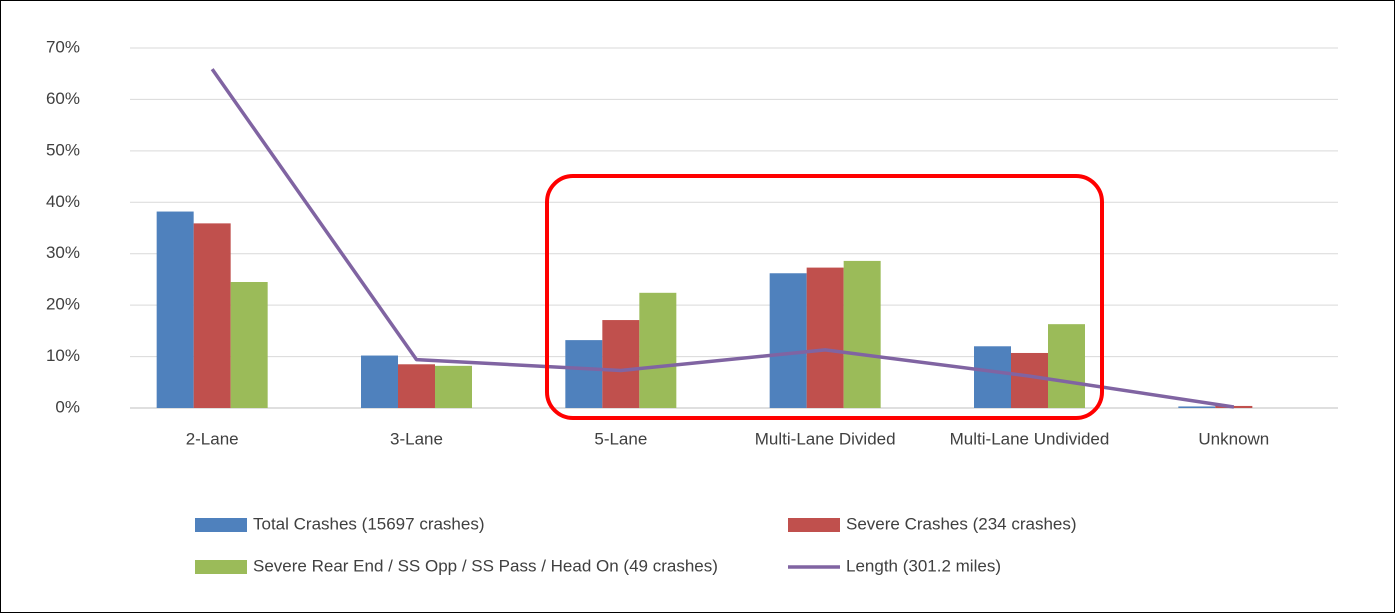  I want to click on x-tick-label: Multi-Lane Divided, so click(825, 438).